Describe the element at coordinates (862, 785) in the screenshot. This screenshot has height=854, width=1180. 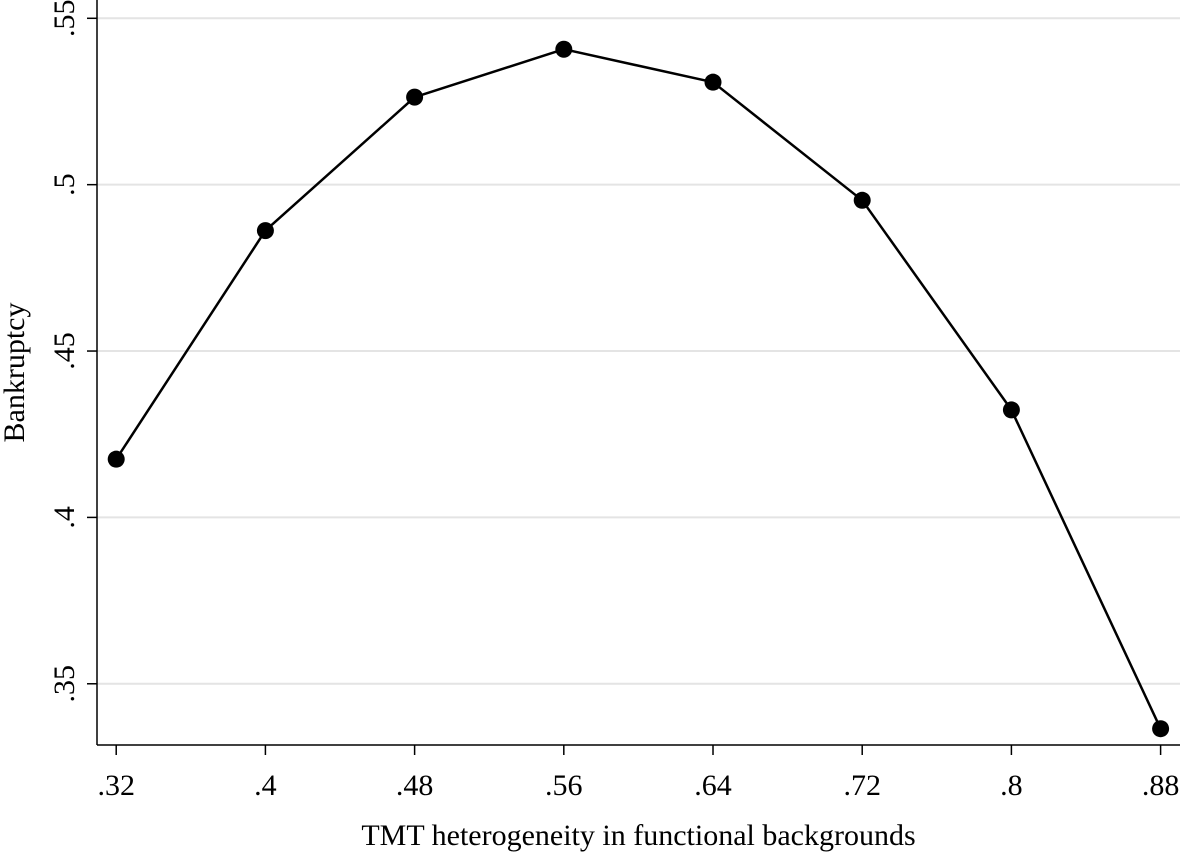
I see `x-tick-label: .72` at that location.